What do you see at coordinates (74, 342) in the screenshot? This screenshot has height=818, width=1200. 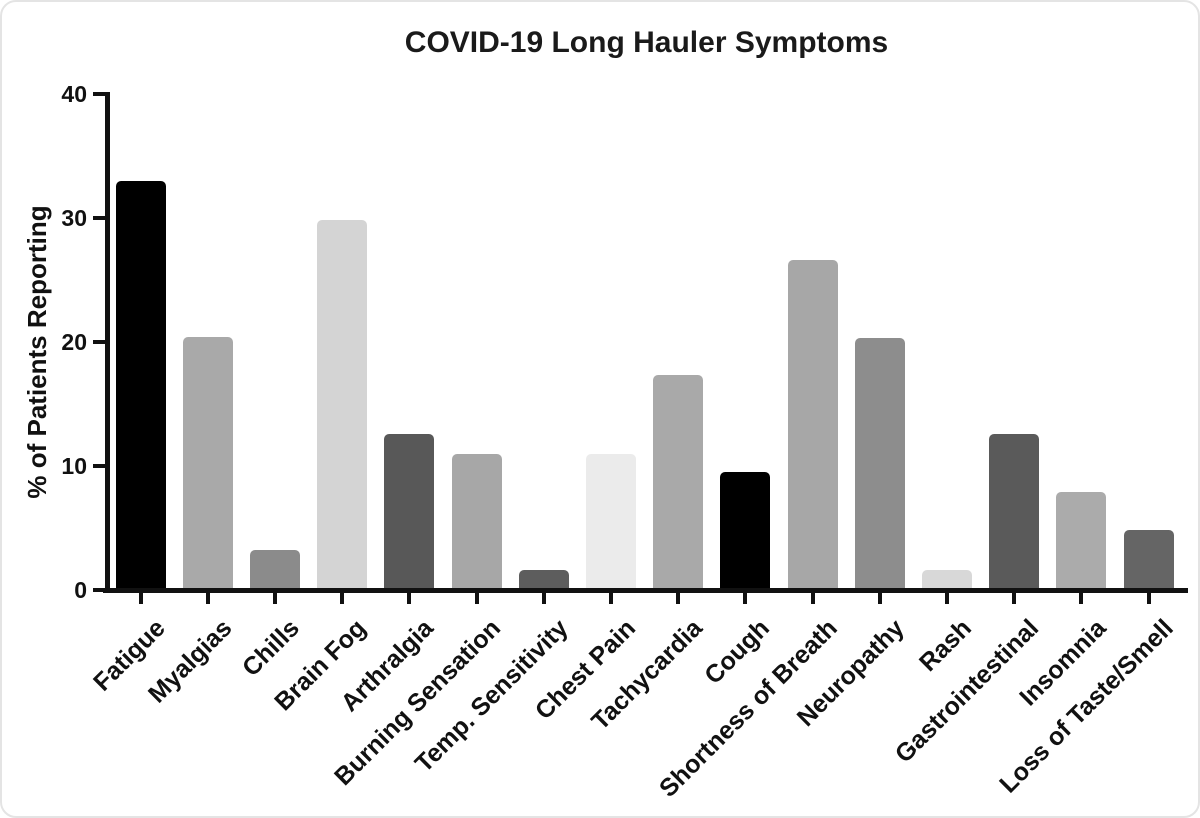 I see `y-tick-label: 20` at bounding box center [74, 342].